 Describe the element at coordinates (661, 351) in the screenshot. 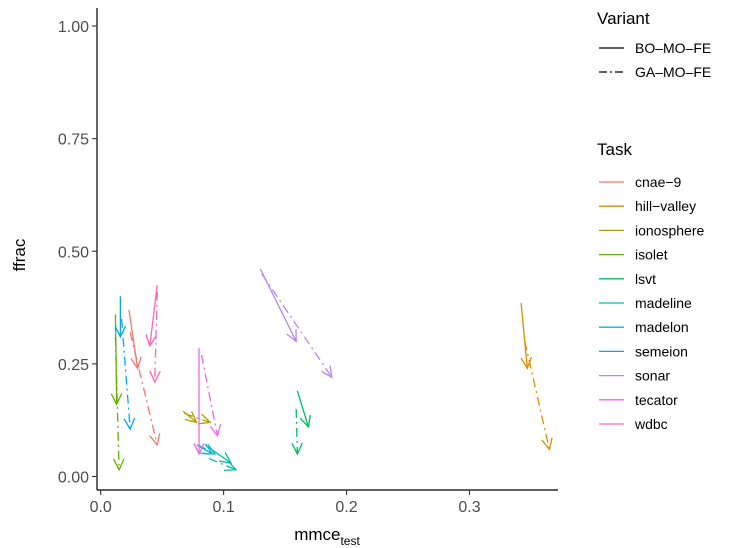

I see `task-legend-label: semeion` at that location.